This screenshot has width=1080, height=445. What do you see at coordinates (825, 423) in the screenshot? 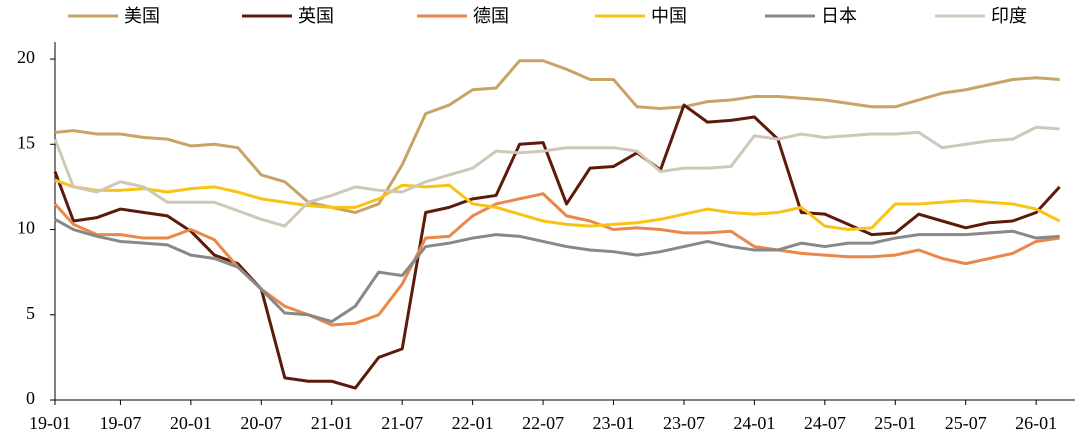
I see `x-tick-label: 24-07` at bounding box center [825, 423].